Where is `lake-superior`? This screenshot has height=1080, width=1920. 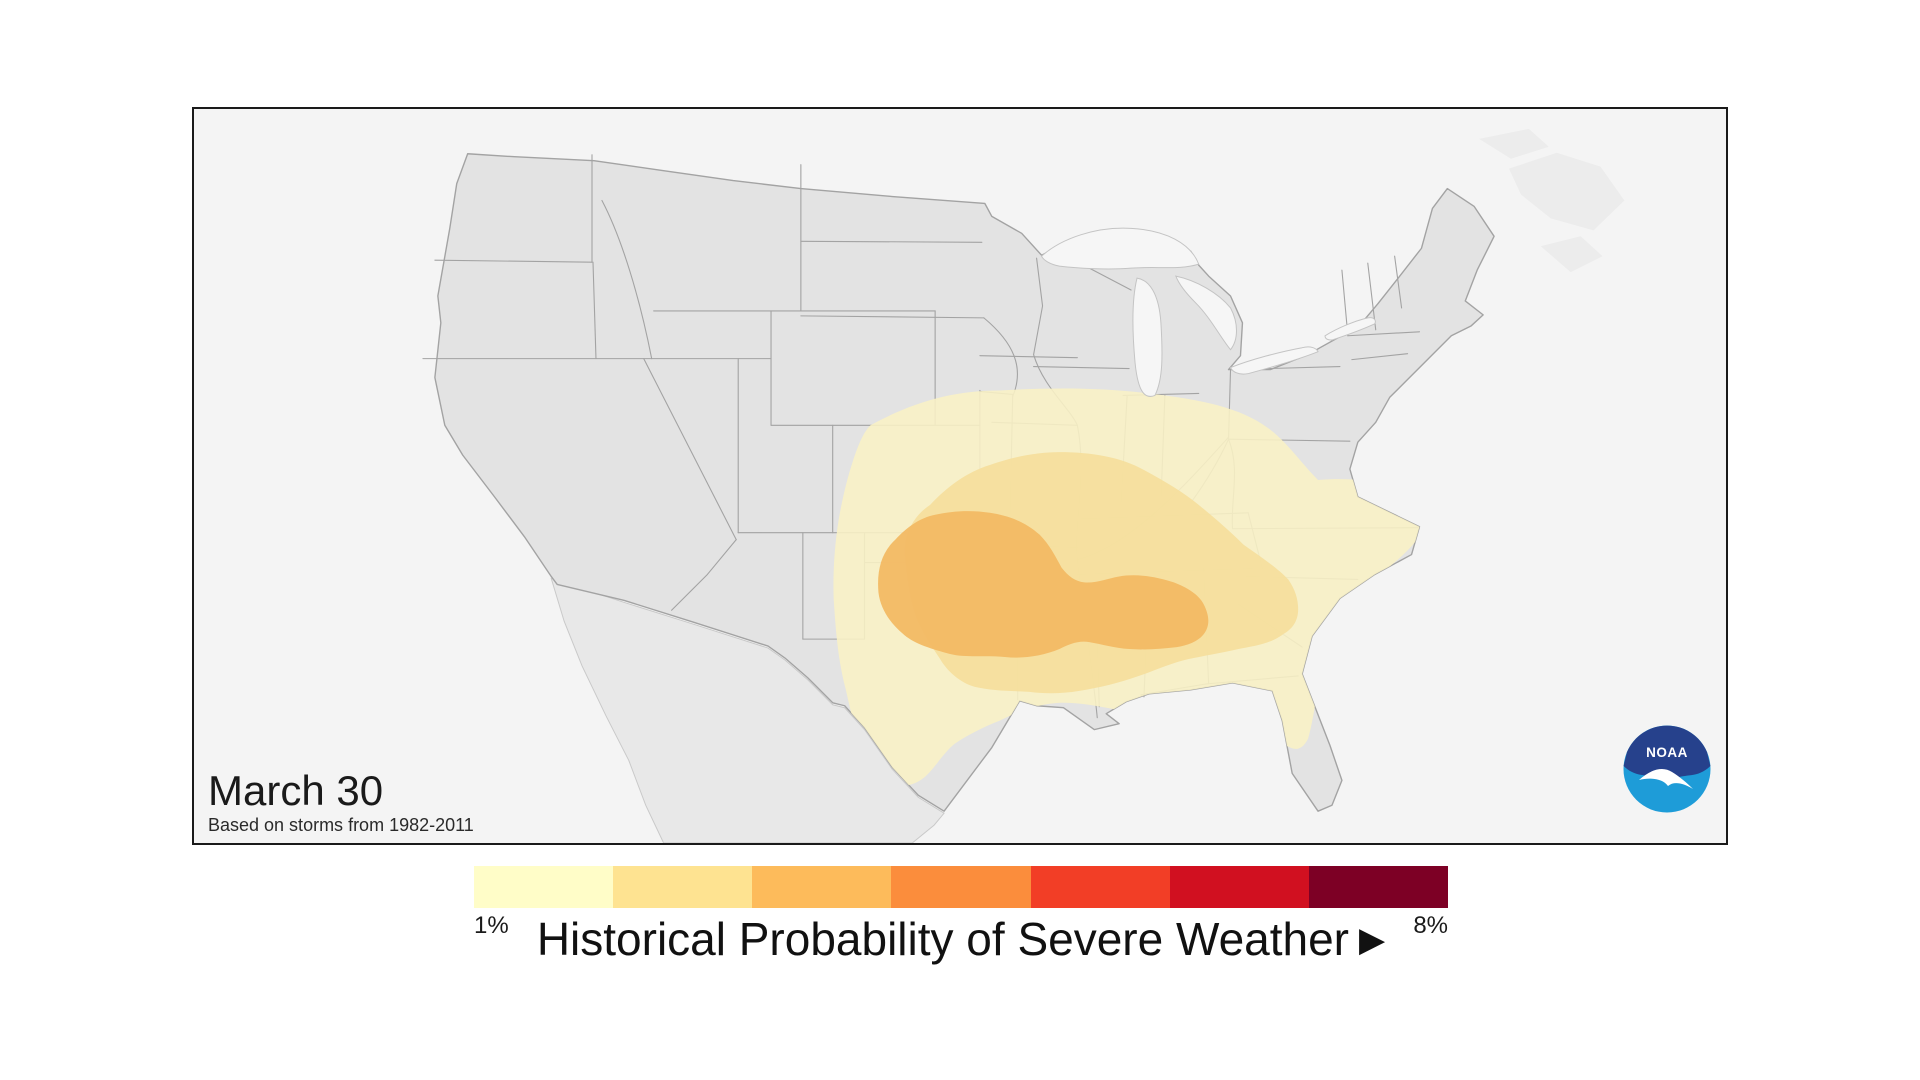 lake-superior is located at coordinates (1120, 248).